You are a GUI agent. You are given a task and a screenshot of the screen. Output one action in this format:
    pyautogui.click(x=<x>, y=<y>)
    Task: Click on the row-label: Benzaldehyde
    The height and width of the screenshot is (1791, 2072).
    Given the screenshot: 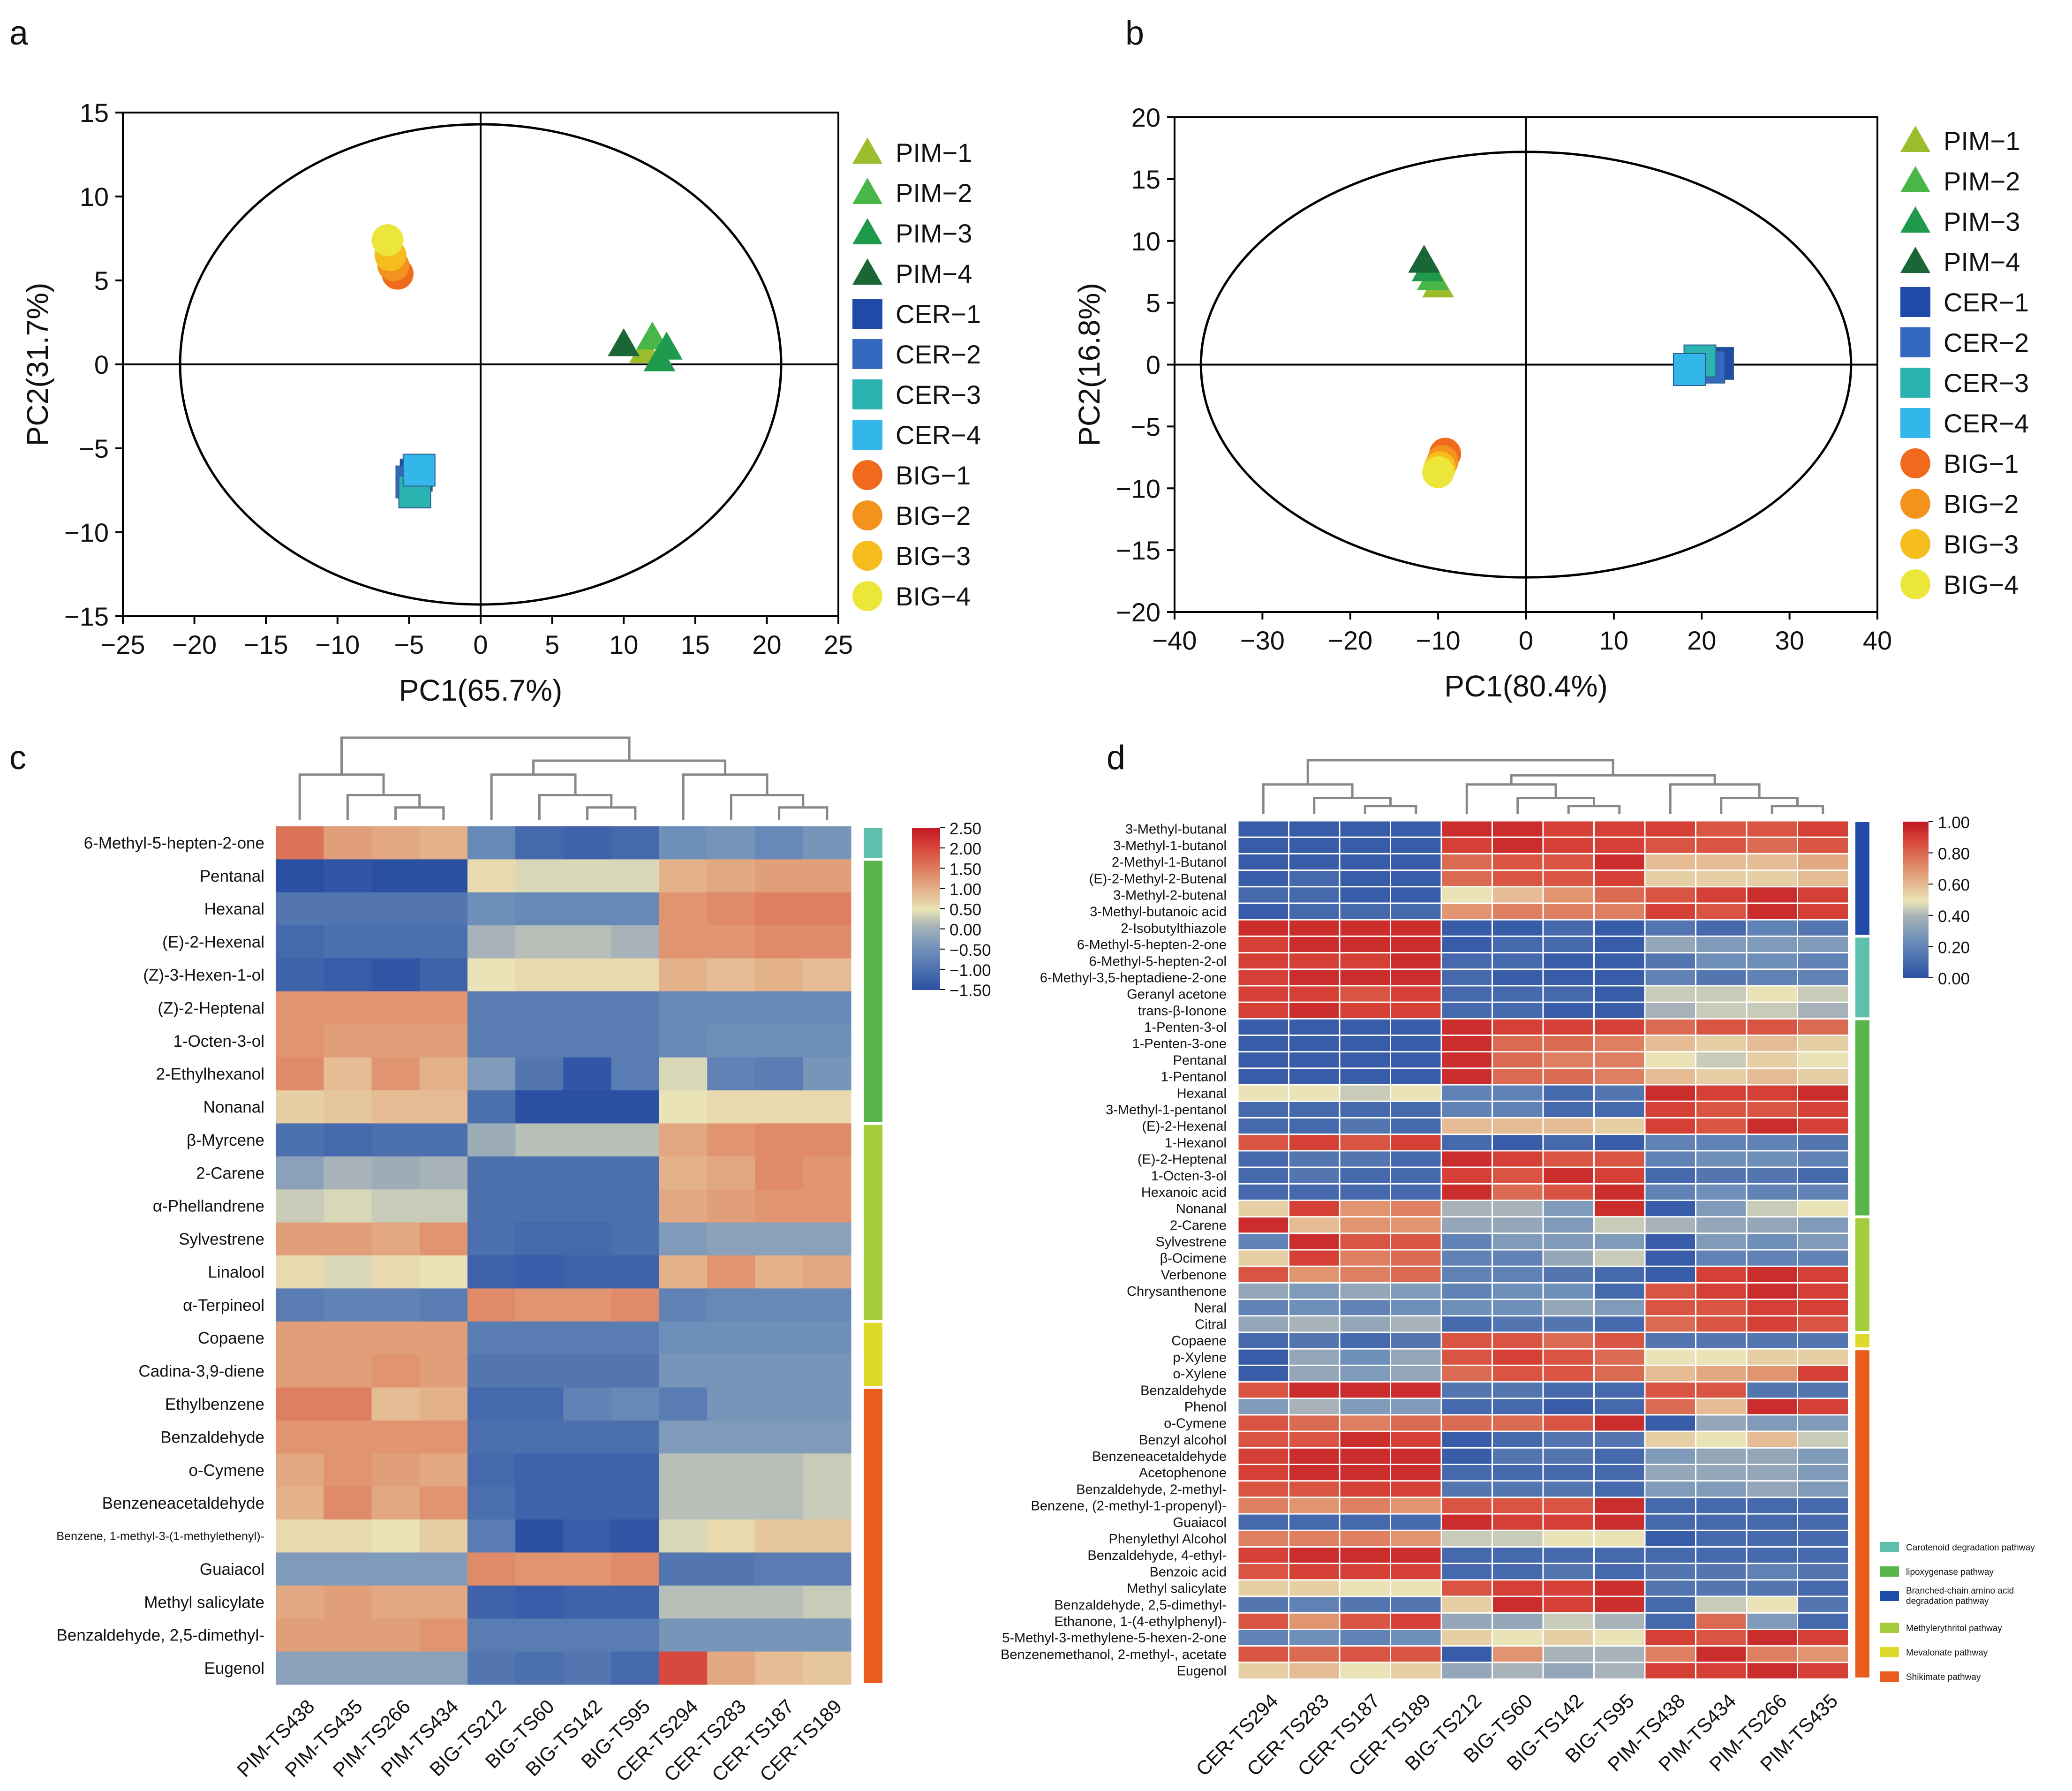 What is the action you would take?
    pyautogui.click(x=212, y=1437)
    